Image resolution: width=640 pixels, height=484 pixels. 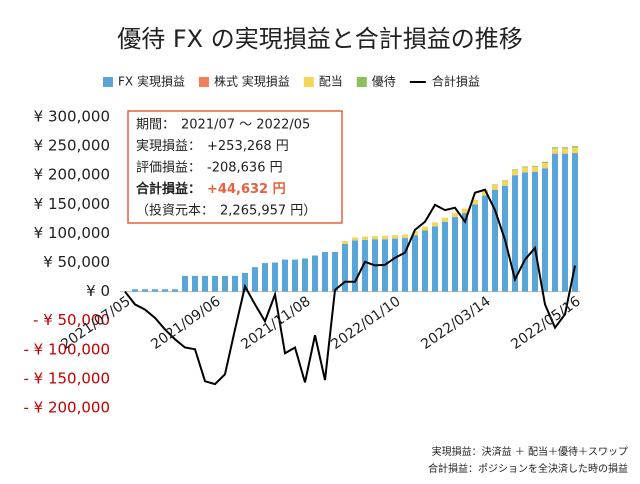 What do you see at coordinates (530, 451) in the screenshot?
I see `footnote: 実現損益：決済益 ＋ 配当＋優待＋スワップ` at bounding box center [530, 451].